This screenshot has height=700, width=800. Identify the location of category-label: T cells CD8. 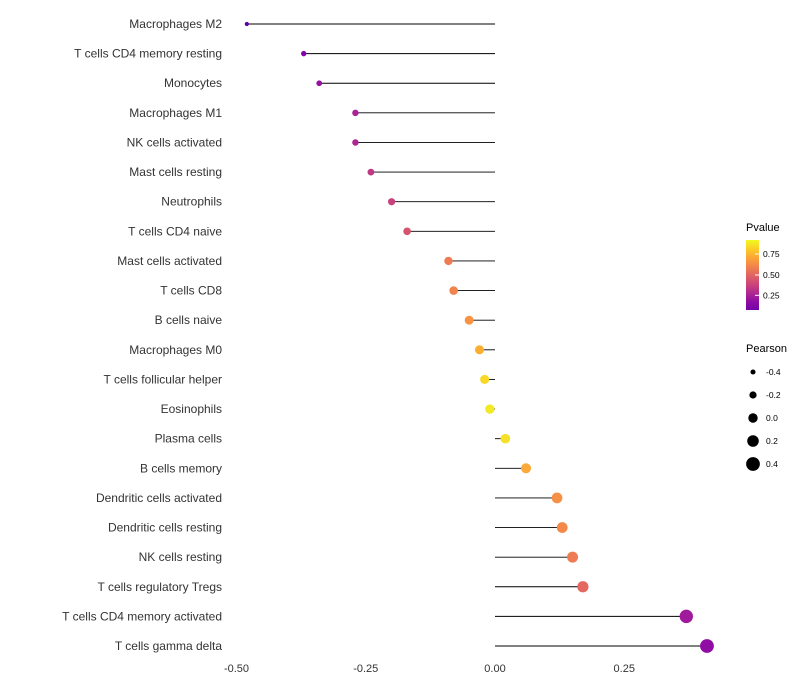
(191, 291).